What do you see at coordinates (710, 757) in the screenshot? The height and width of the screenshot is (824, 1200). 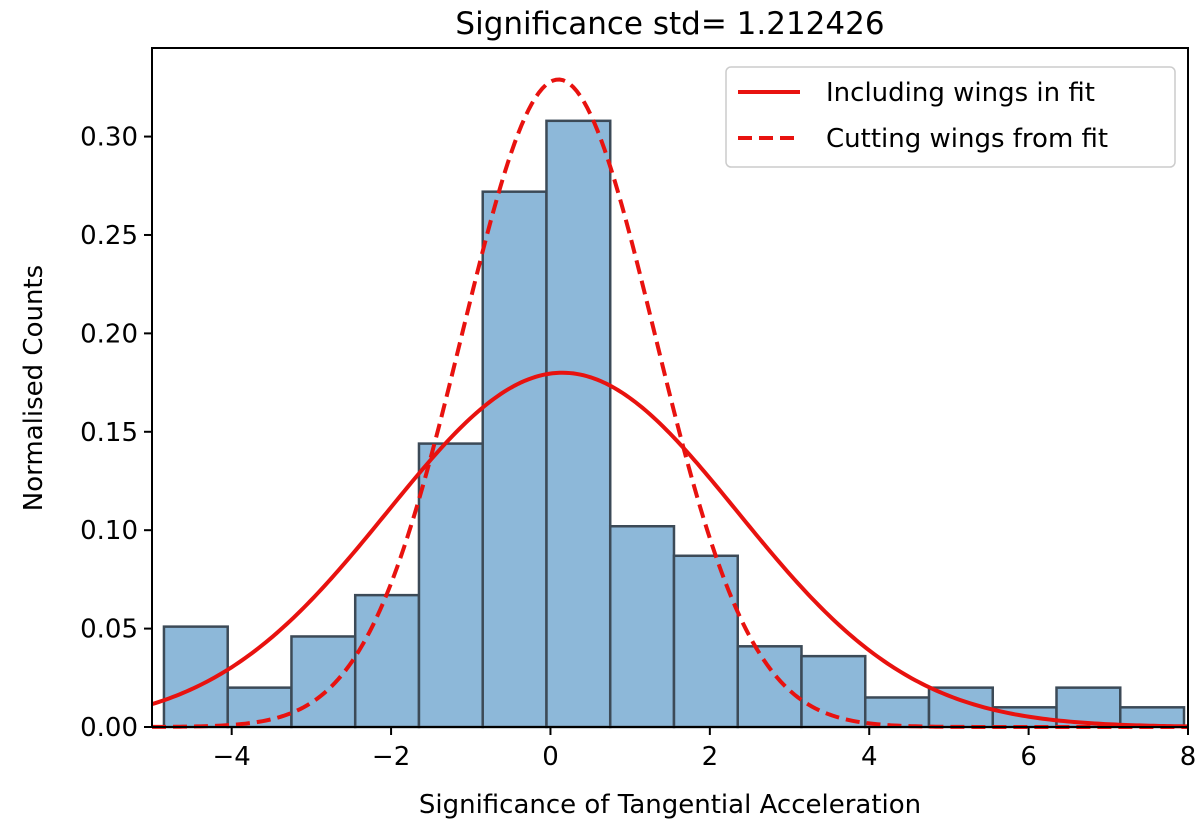 I see `x-tick-label: 2` at bounding box center [710, 757].